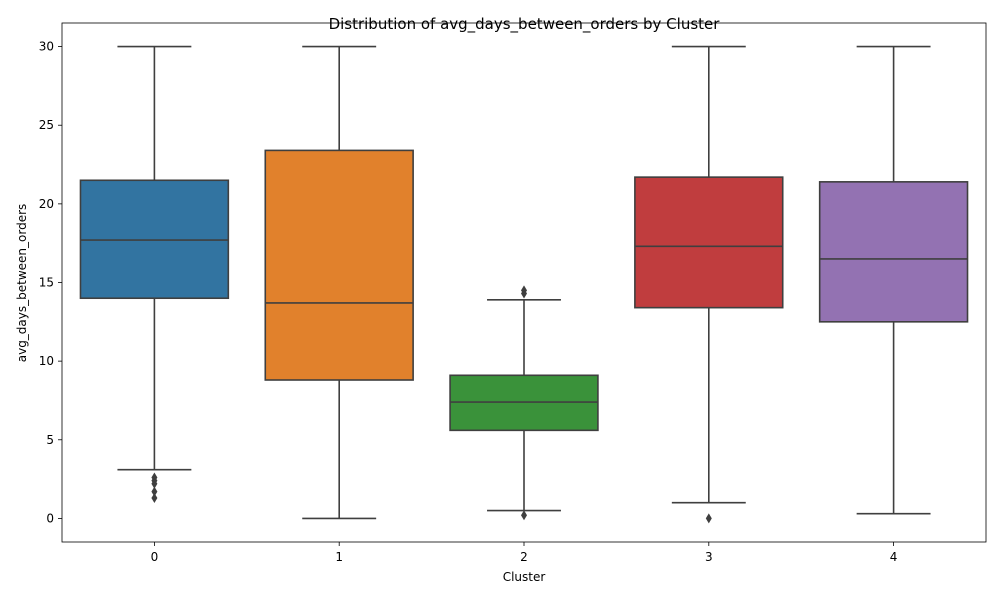 This screenshot has height=600, width=1000. Describe the element at coordinates (46, 204) in the screenshot. I see `y-tick-label: 20` at that location.